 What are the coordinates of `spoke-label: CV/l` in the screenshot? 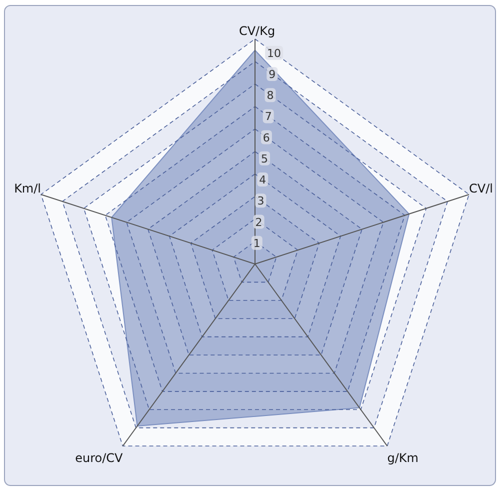 It's located at (480, 188).